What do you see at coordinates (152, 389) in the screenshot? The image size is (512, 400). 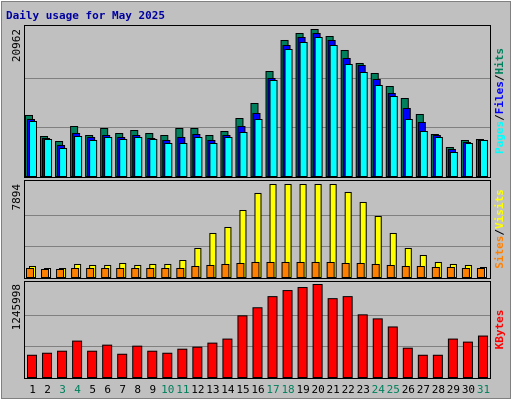 I see `x-tick-label: 9` at bounding box center [152, 389].